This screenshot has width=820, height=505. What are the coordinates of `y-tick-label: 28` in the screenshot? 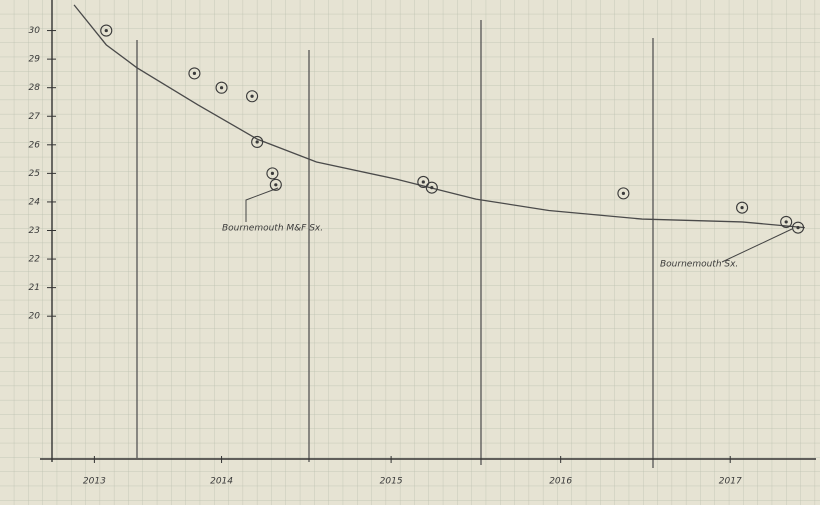 It's located at (35, 88).